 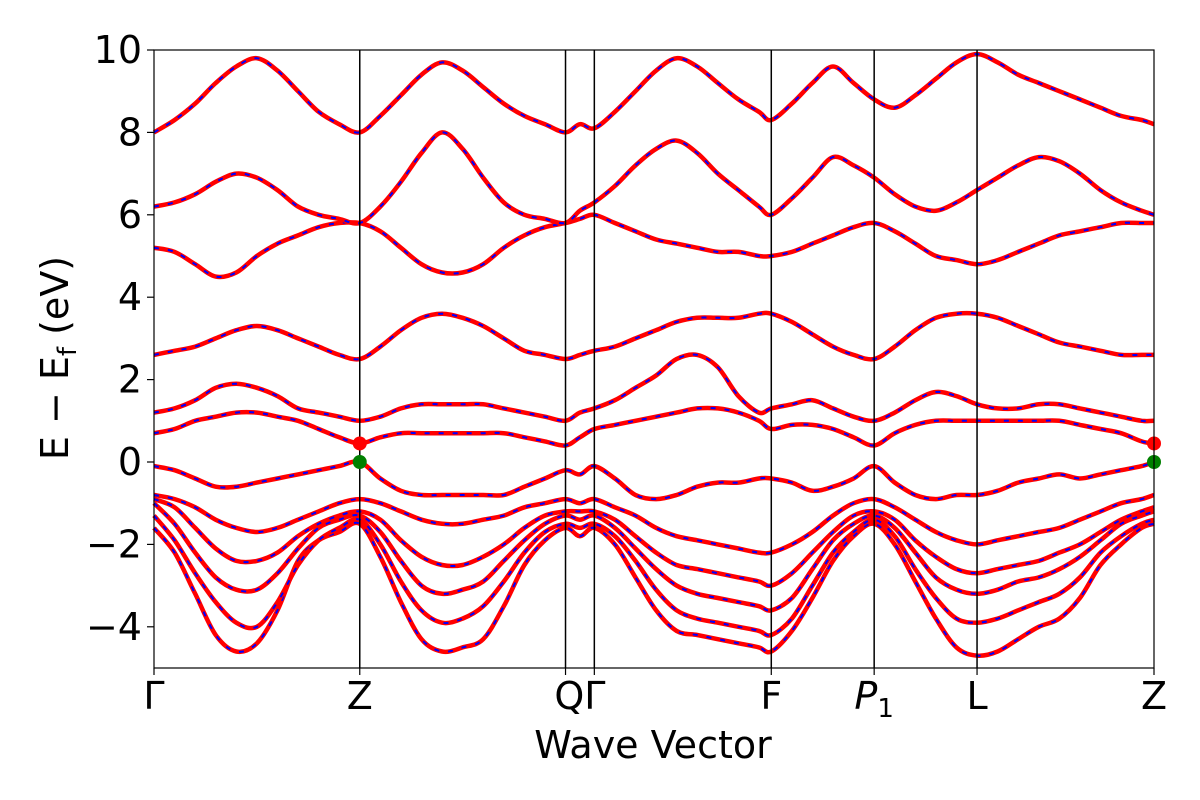 What do you see at coordinates (130, 462) in the screenshot?
I see `y-tick-label: 0` at bounding box center [130, 462].